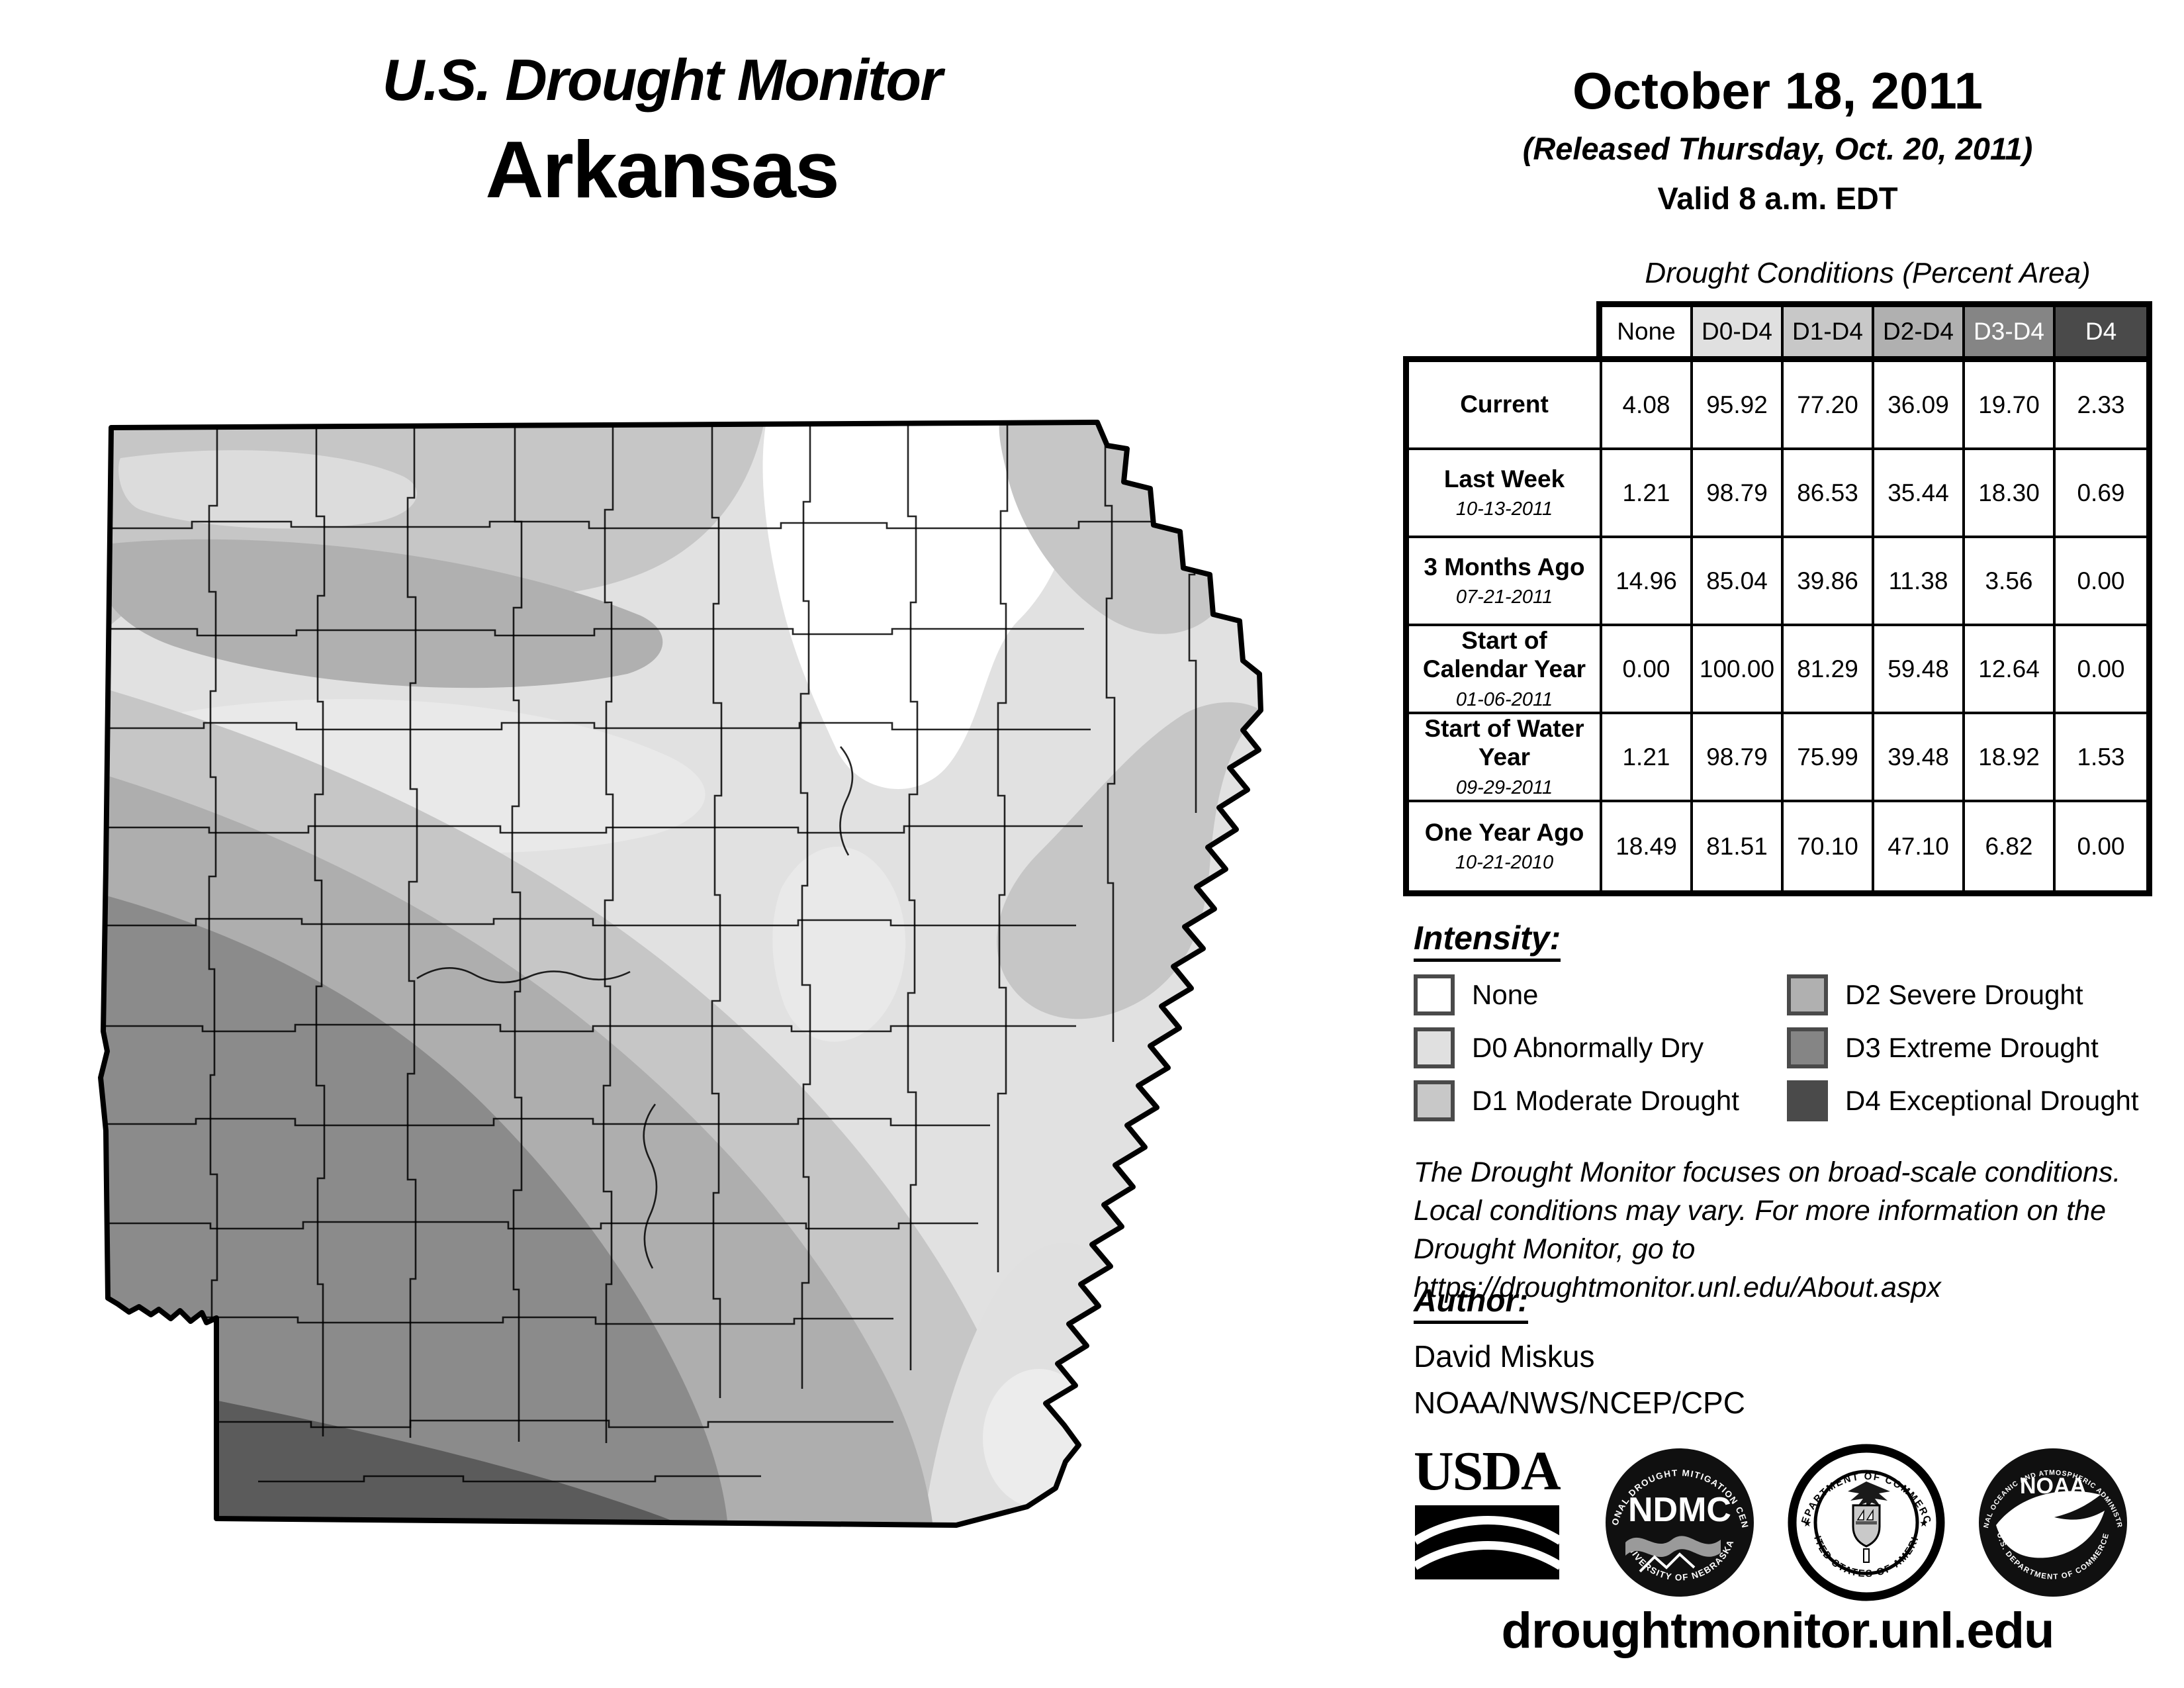 This screenshot has height=1688, width=2184. I want to click on ndmc-logo-text: NDMC, so click(1679, 1510).